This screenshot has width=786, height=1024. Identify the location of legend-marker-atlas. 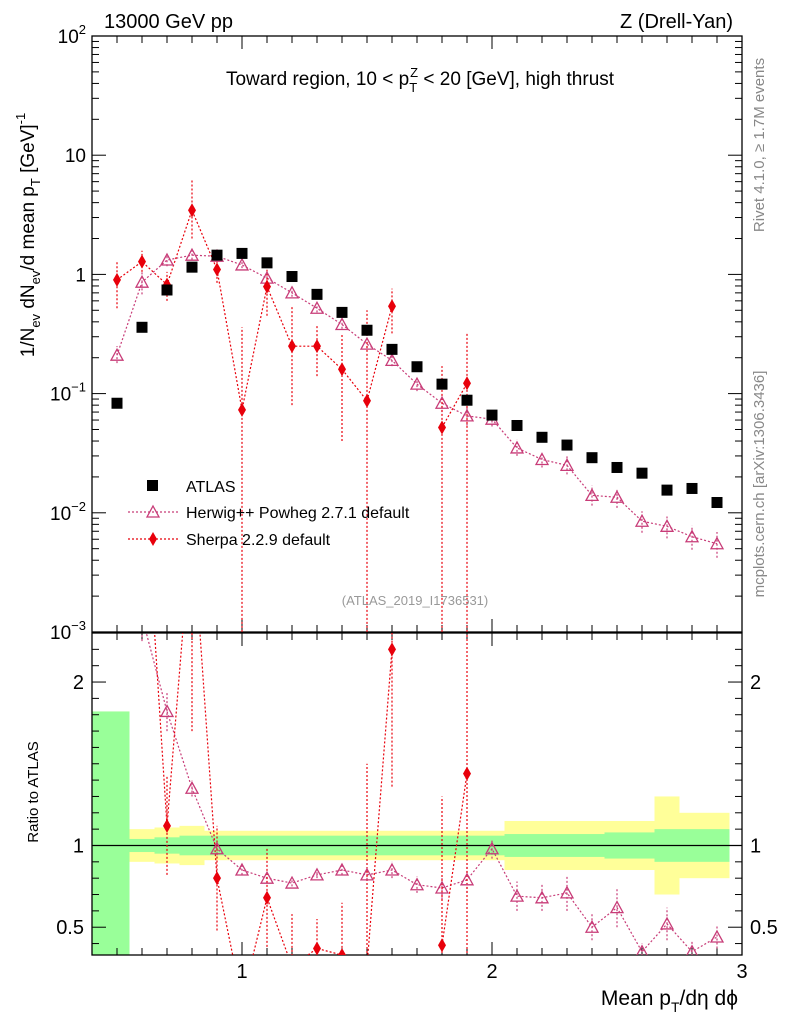
(152, 485).